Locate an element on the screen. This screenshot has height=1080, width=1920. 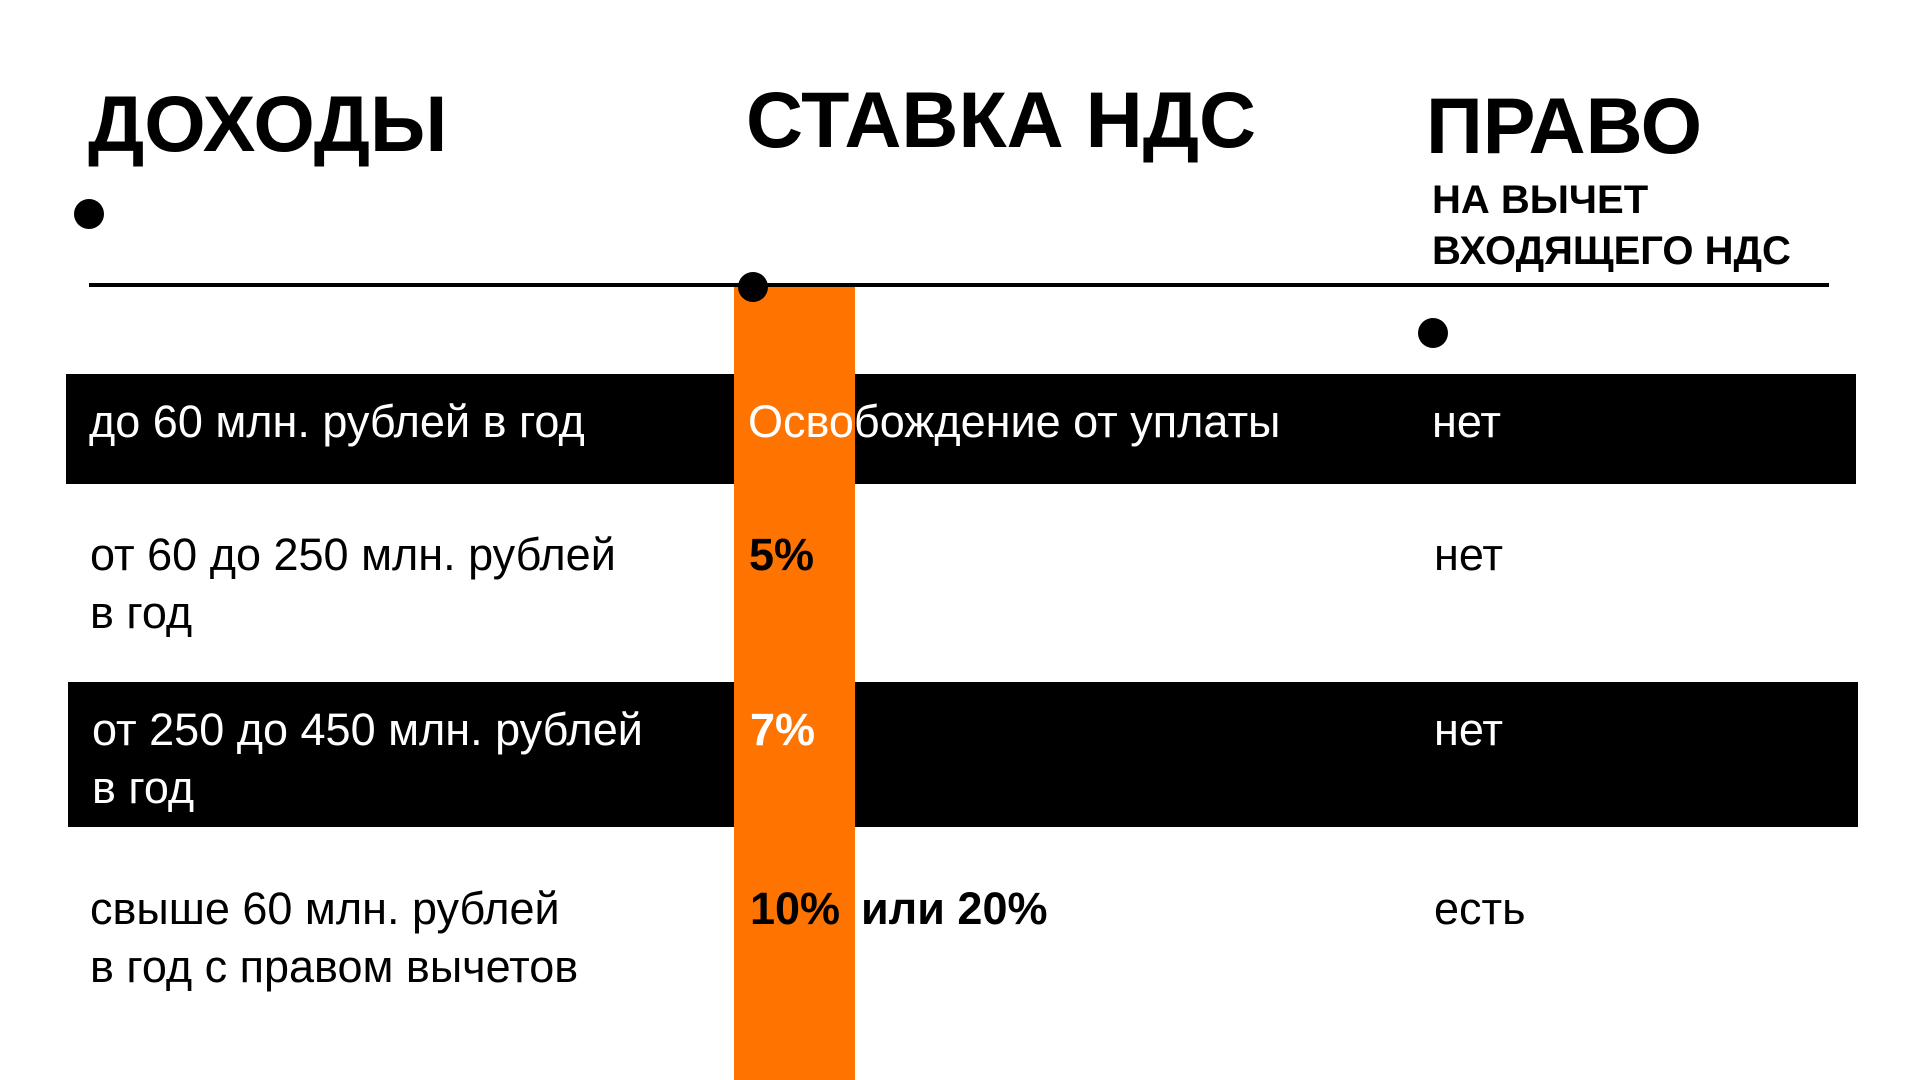
vat-rate-bullet-dot is located at coordinates (753, 287).